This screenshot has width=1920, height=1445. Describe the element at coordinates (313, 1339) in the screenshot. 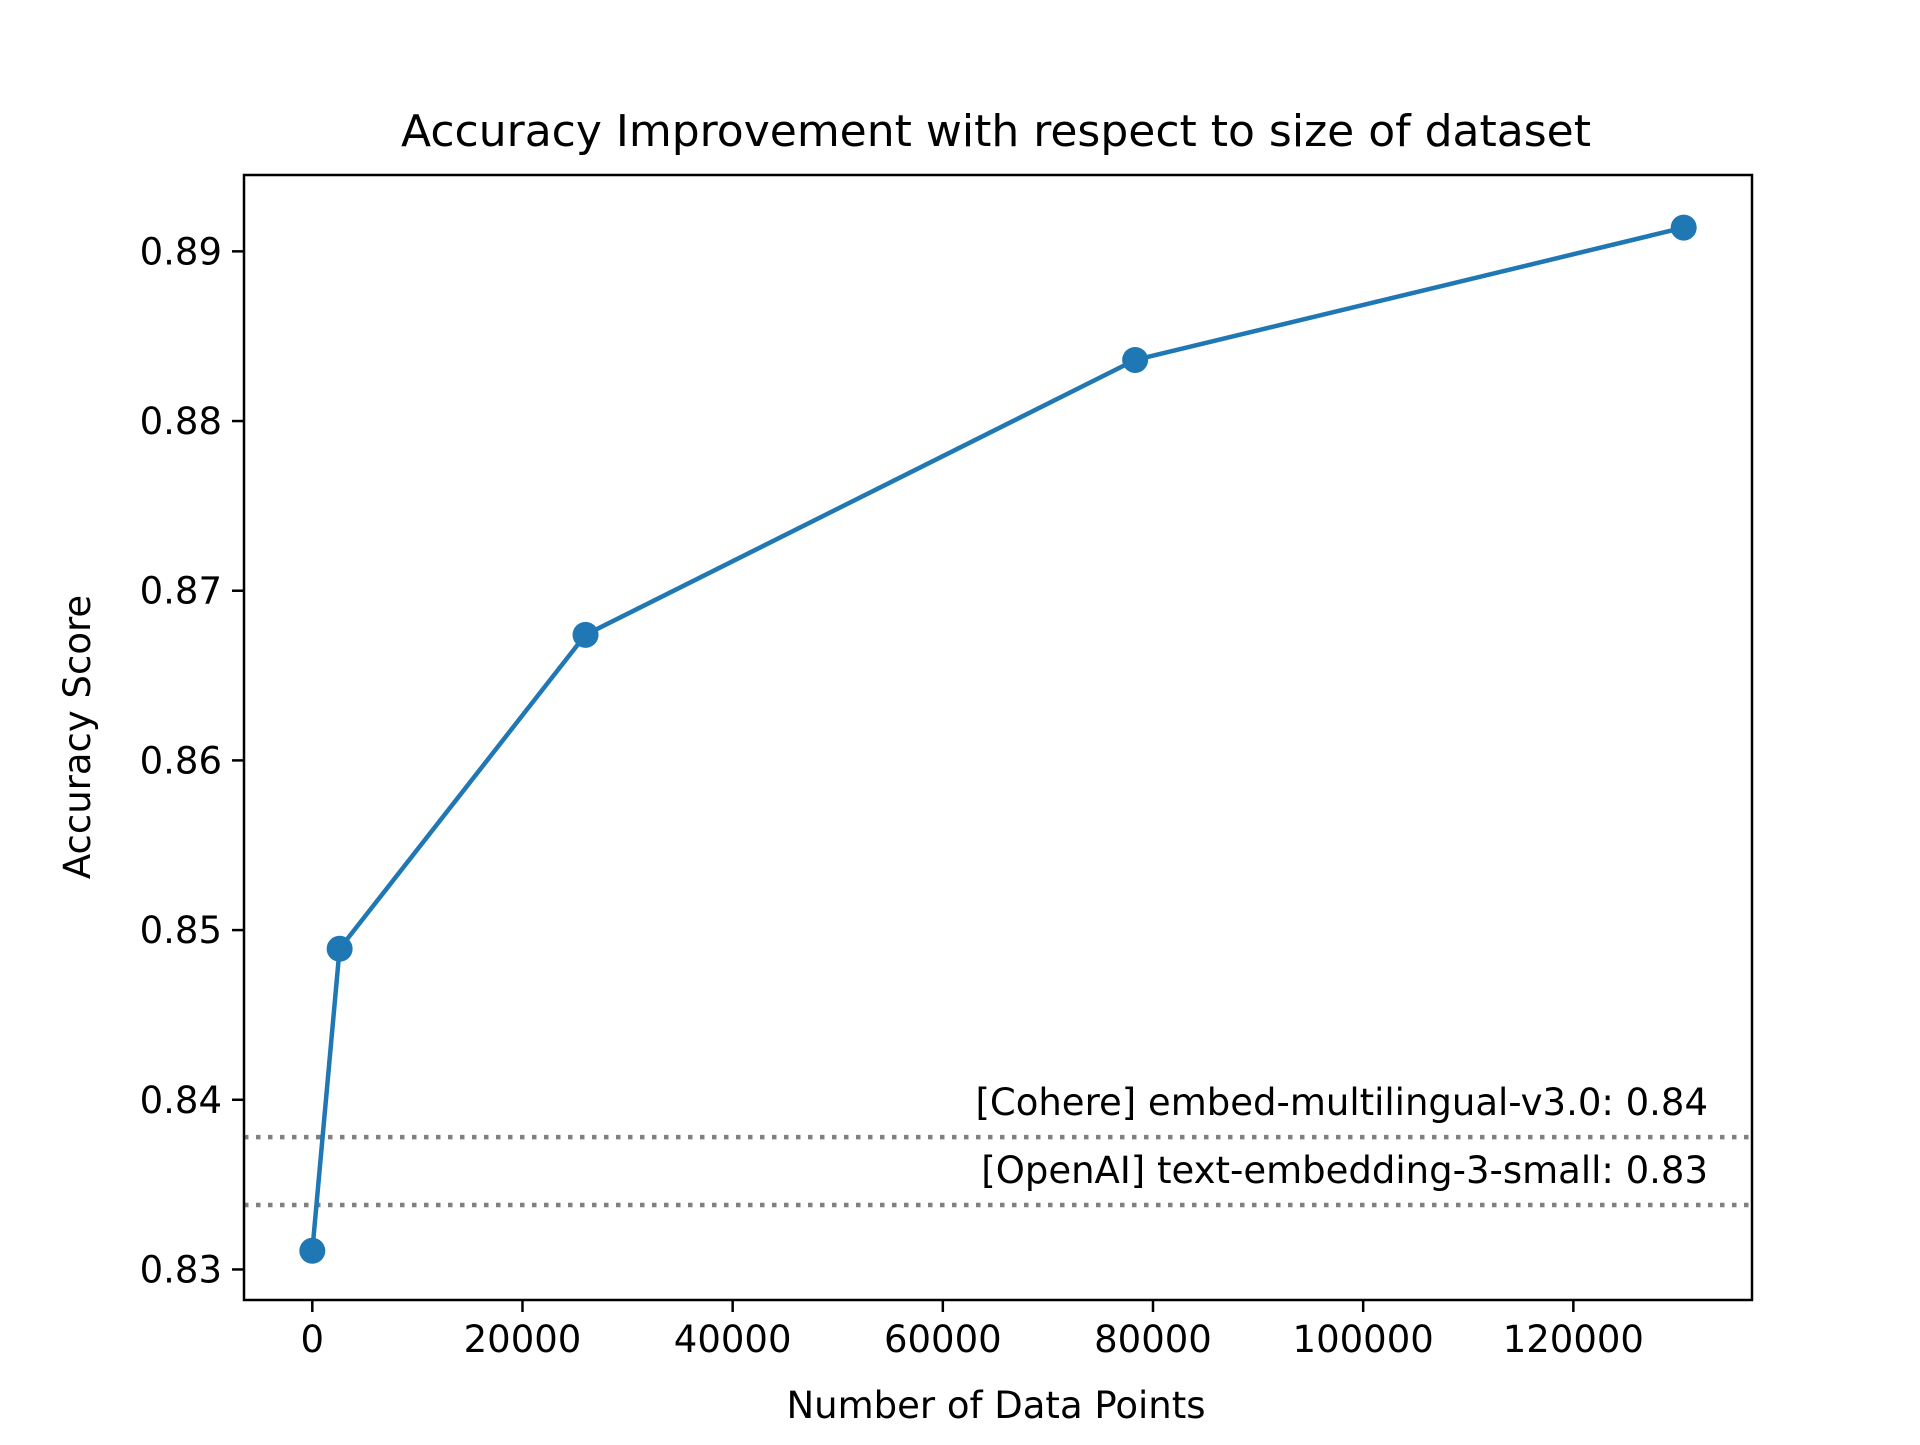

I see `x-tick-label: 0` at that location.